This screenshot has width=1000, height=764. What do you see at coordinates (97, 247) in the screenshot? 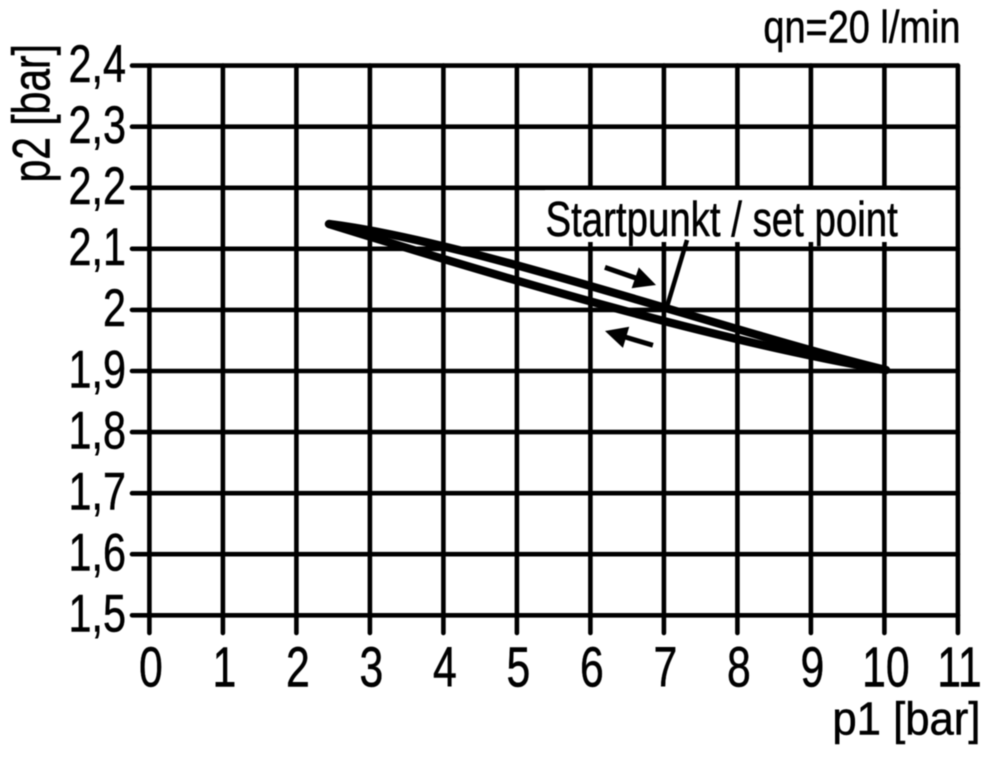
I see `svg-text: 2,1` at bounding box center [97, 247].